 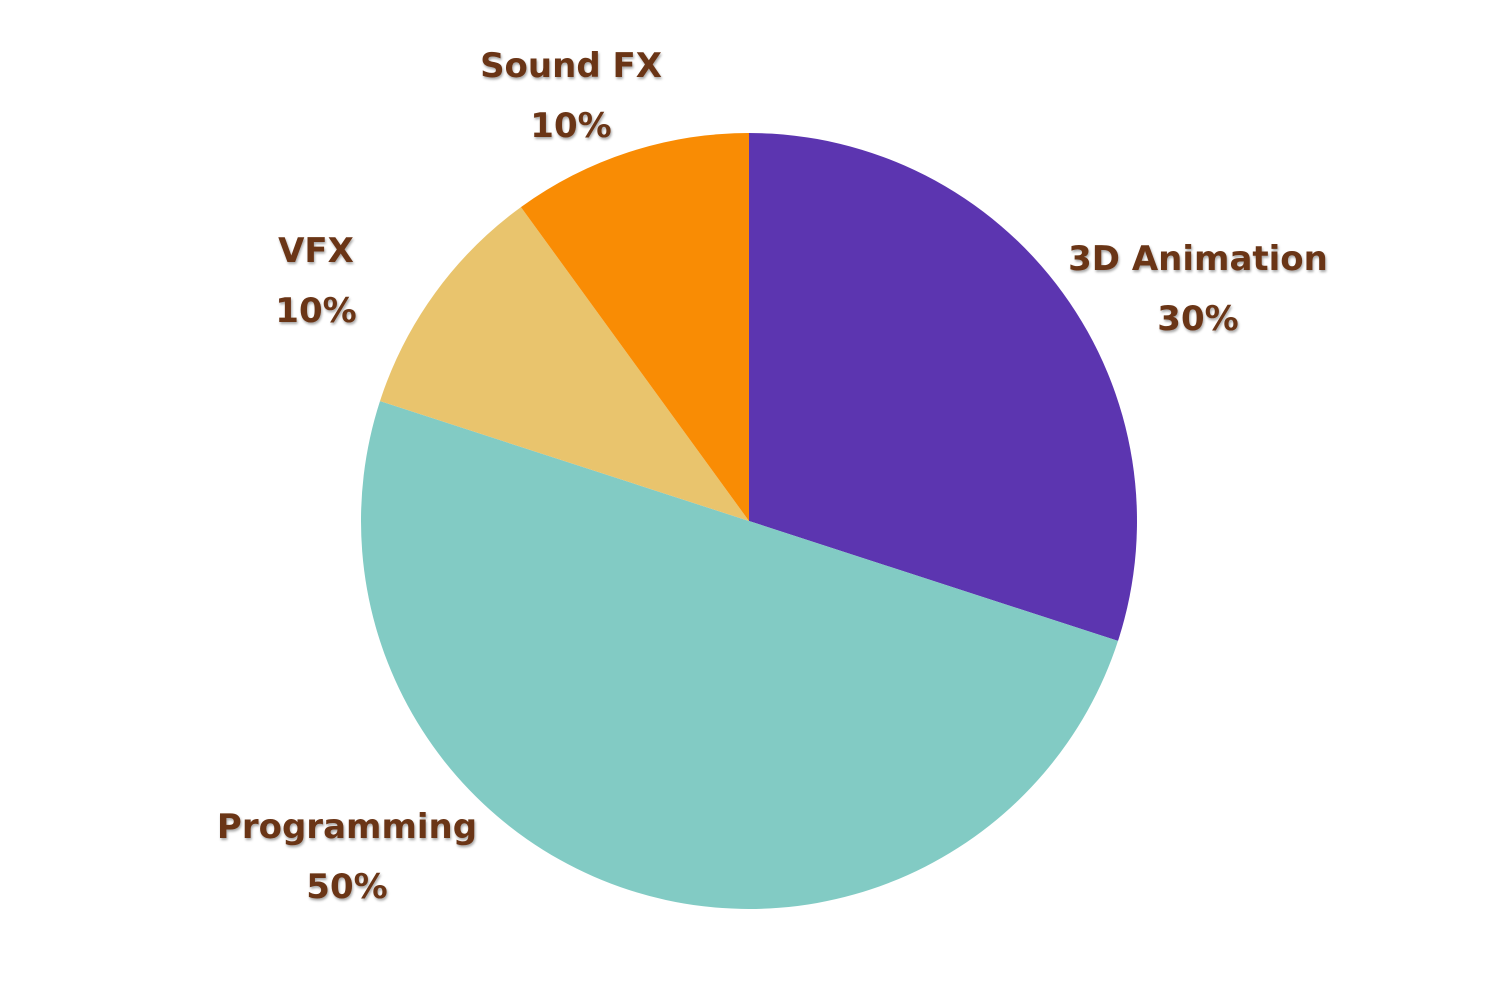 What do you see at coordinates (571, 96) in the screenshot?
I see `slice-label-group: Sound FX 10%` at bounding box center [571, 96].